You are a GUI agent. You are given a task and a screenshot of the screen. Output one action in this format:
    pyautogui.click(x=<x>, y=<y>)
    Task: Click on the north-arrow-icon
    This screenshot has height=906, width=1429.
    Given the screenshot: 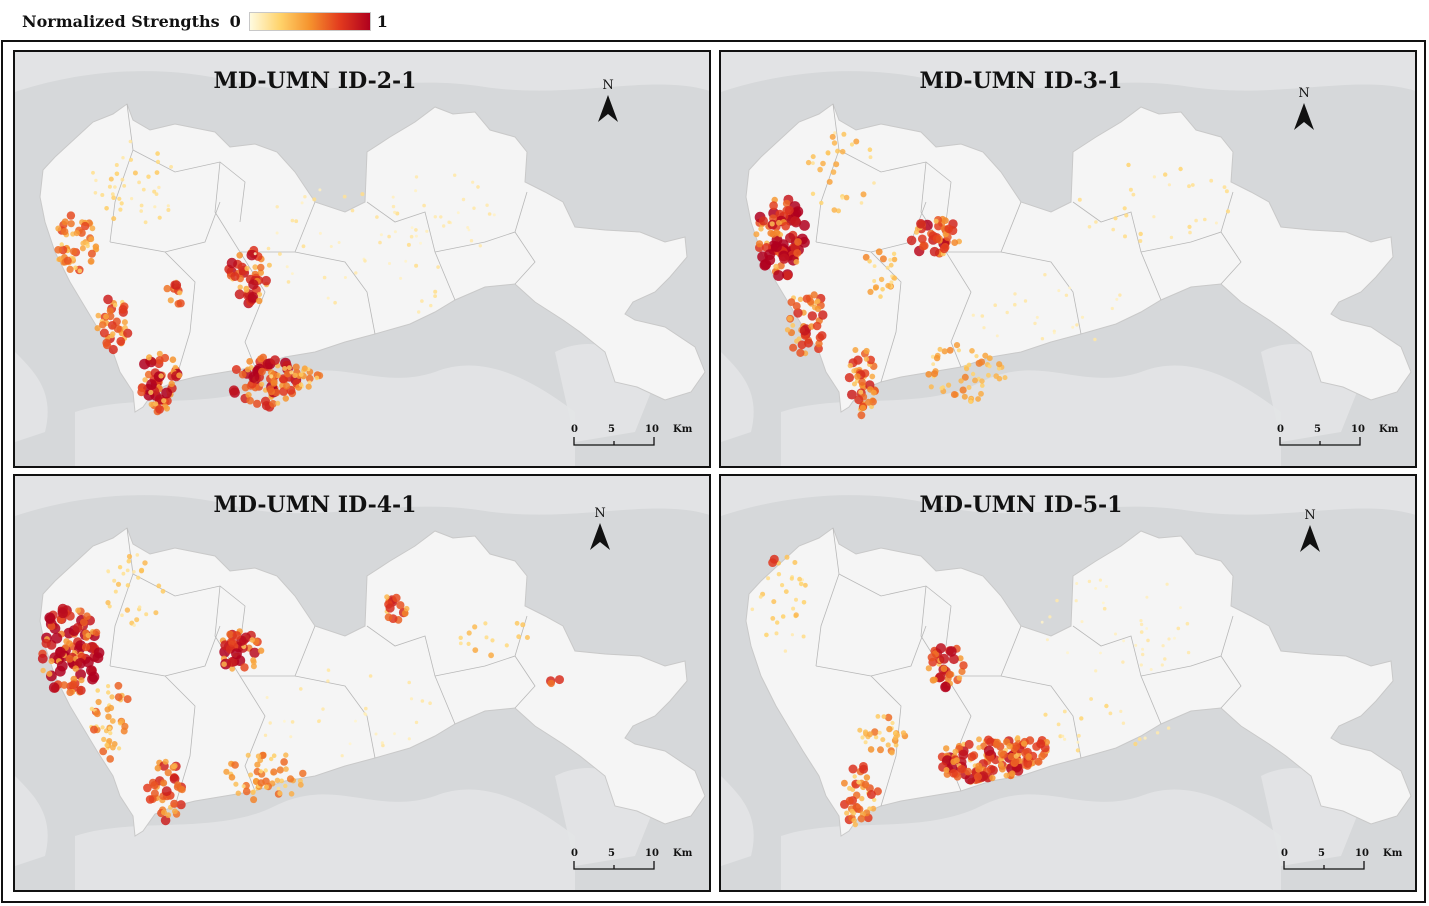 What is the action you would take?
    pyautogui.click(x=608, y=108)
    